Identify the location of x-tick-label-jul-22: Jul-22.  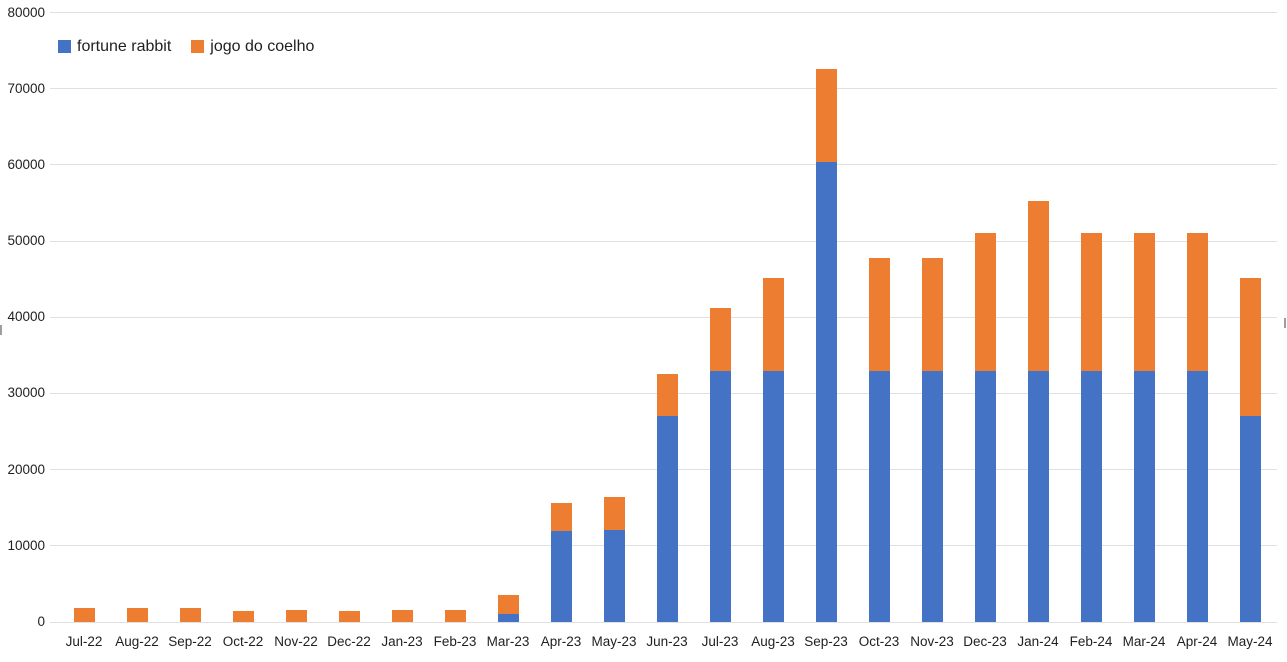
(84, 641).